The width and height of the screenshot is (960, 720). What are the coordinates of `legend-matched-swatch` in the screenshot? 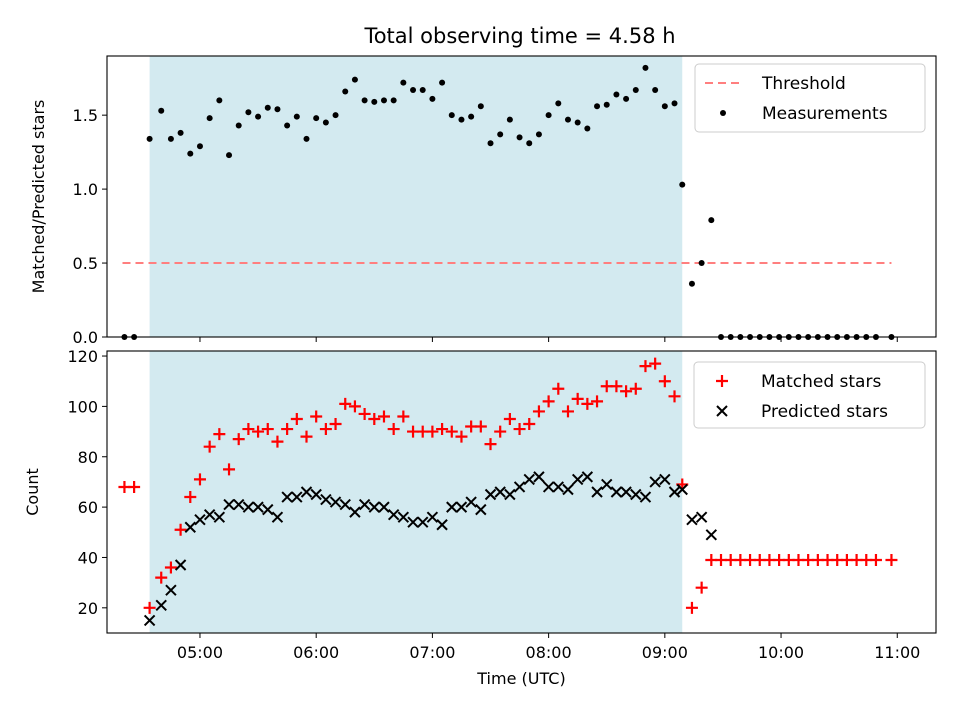 It's located at (722, 381).